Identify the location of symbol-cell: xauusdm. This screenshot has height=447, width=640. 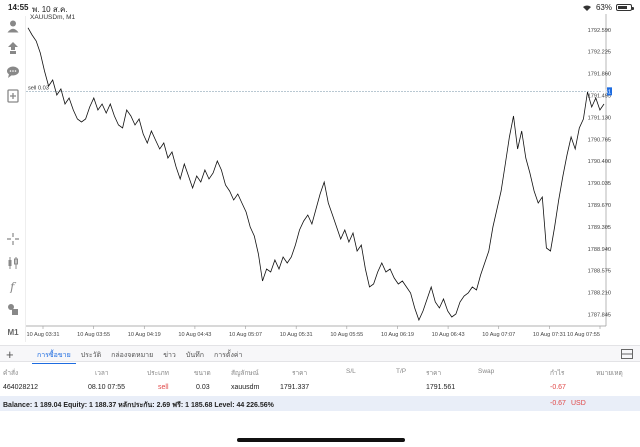
(245, 387).